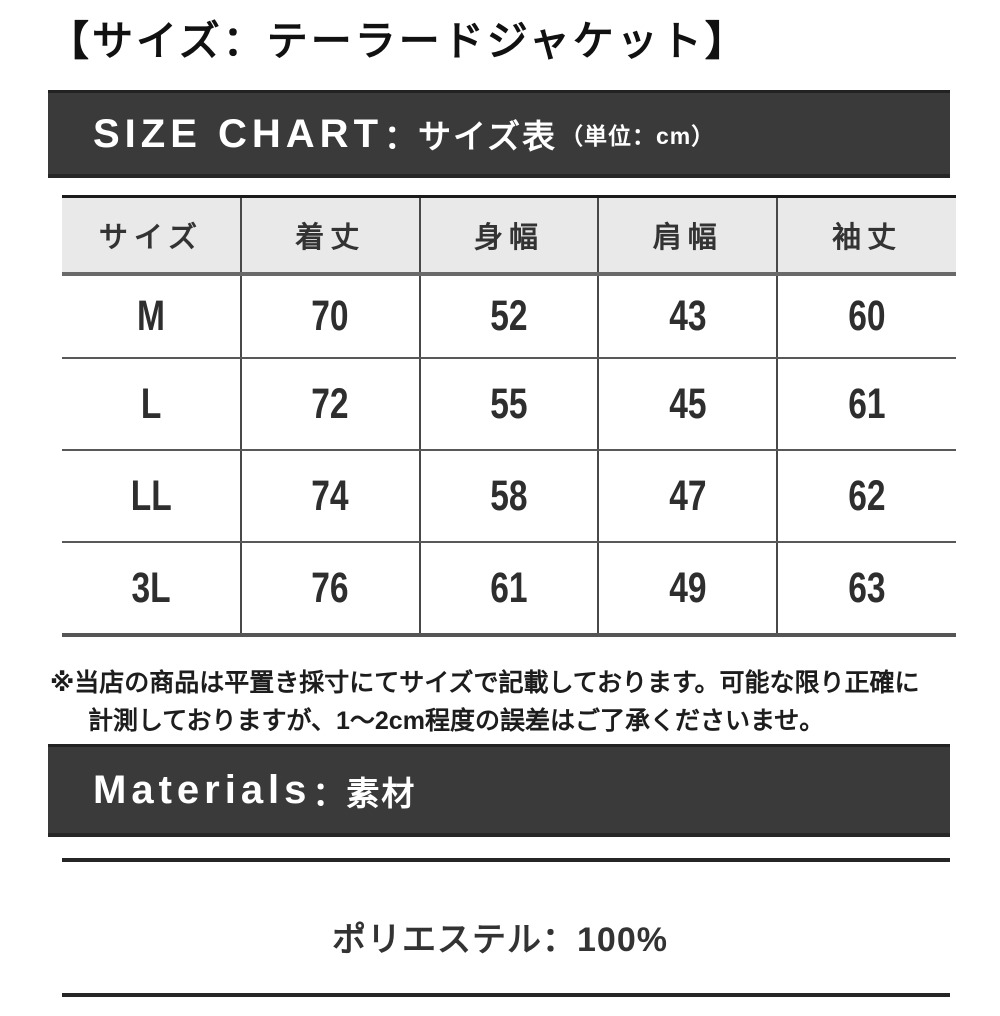  What do you see at coordinates (202, 790) in the screenshot?
I see `materials-banner-en: Materials` at bounding box center [202, 790].